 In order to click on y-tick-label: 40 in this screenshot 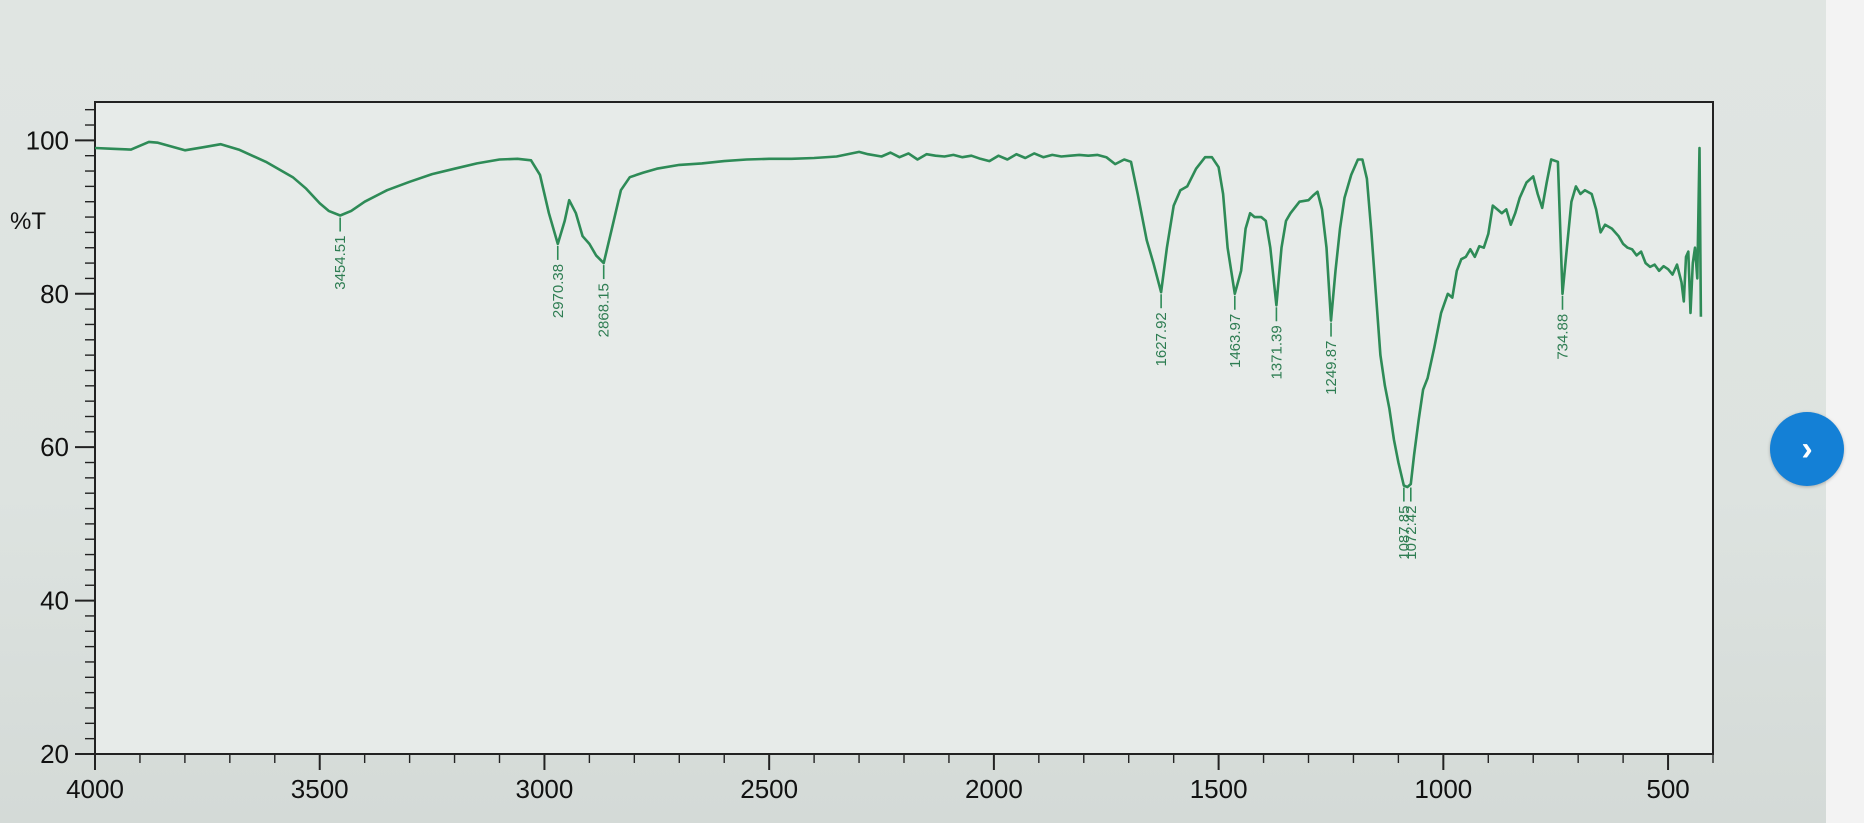, I will do `click(54, 601)`.